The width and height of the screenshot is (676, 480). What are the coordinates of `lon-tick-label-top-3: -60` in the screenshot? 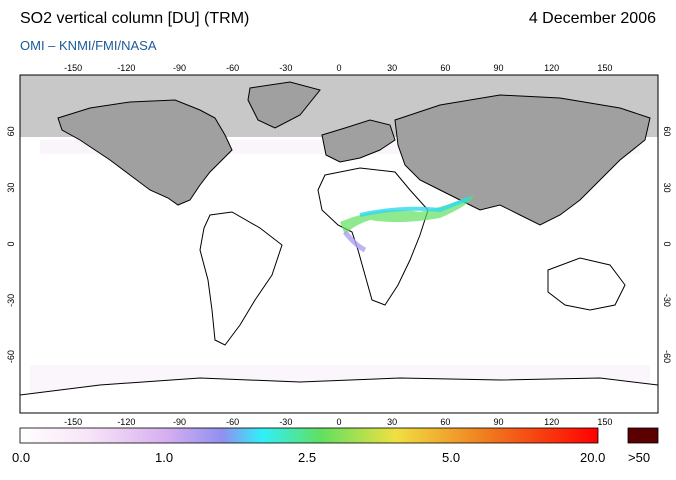 It's located at (232, 68).